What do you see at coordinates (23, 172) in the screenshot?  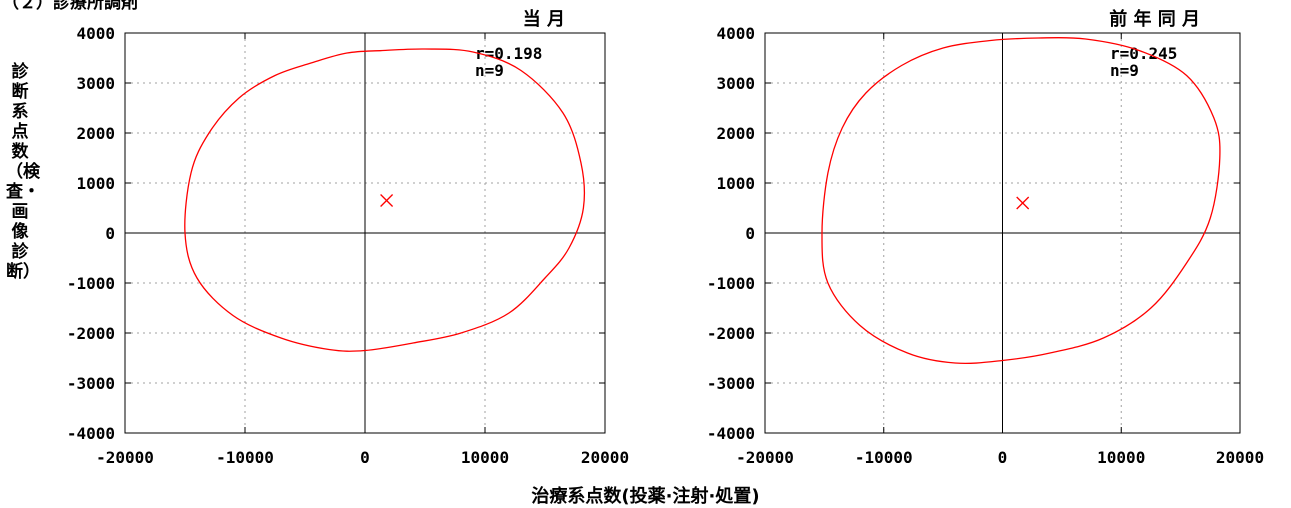 I see `y-axis-label: 診断系点数（検査・画像診断）` at bounding box center [23, 172].